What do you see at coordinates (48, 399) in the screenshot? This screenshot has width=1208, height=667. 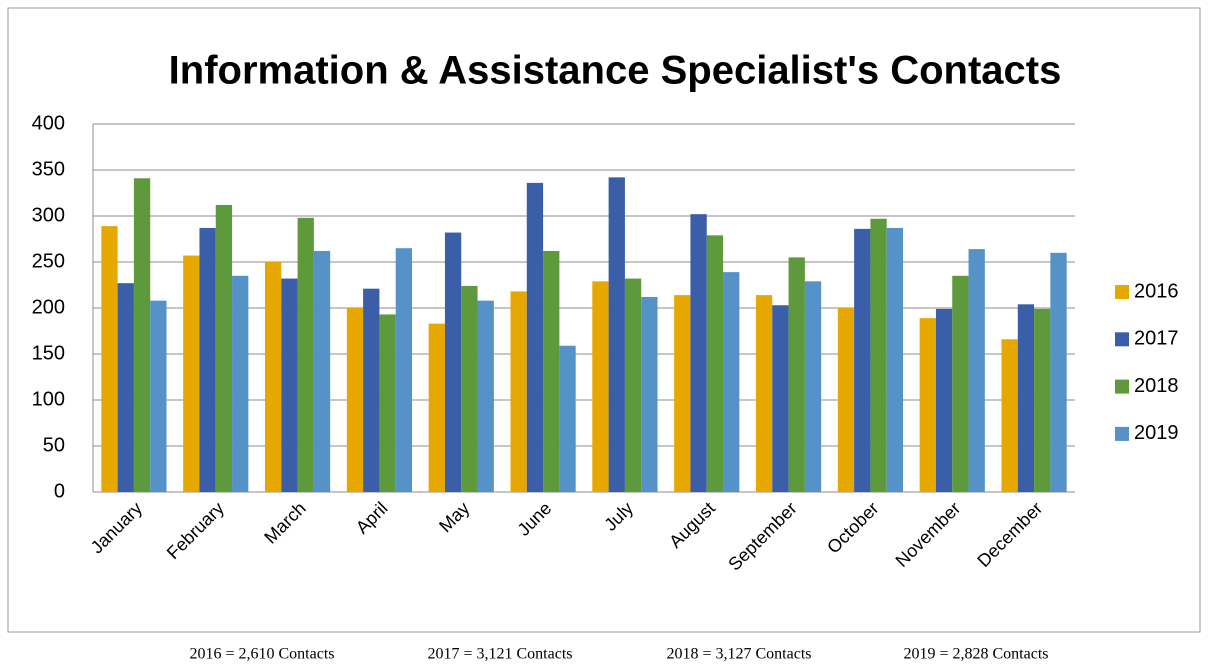 I see `y-tick-label: 100` at bounding box center [48, 399].